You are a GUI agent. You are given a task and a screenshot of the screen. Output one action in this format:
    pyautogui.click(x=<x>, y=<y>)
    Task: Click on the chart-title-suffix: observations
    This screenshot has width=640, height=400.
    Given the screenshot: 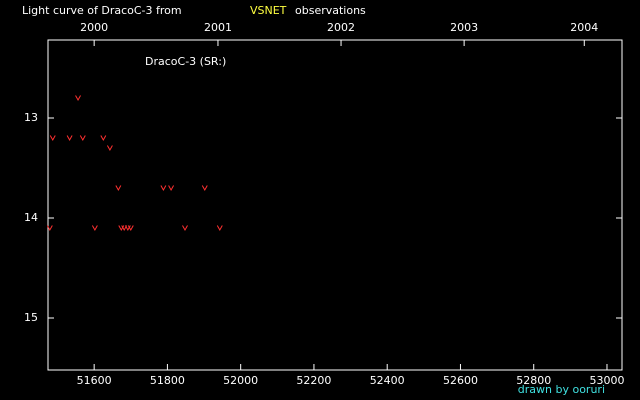 What is the action you would take?
    pyautogui.click(x=330, y=10)
    